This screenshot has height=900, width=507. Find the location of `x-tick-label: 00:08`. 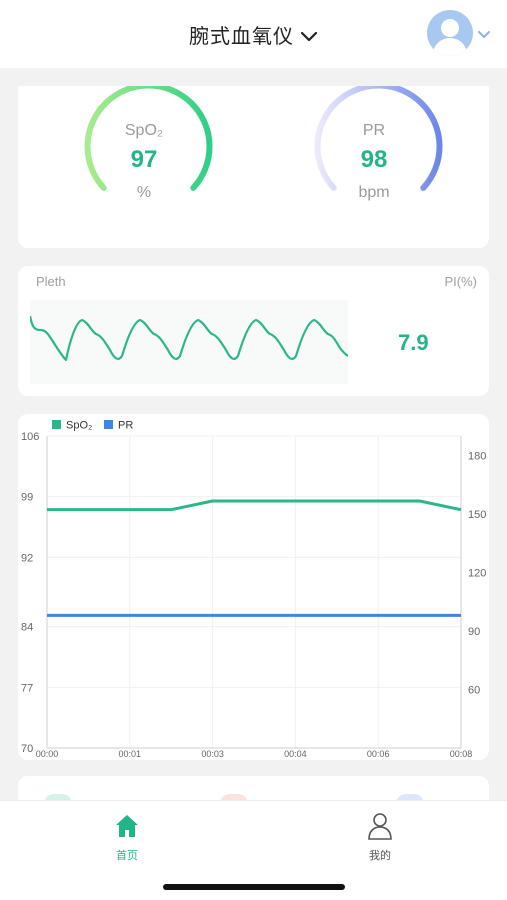

x-tick-label: 00:08 is located at coordinates (461, 754).